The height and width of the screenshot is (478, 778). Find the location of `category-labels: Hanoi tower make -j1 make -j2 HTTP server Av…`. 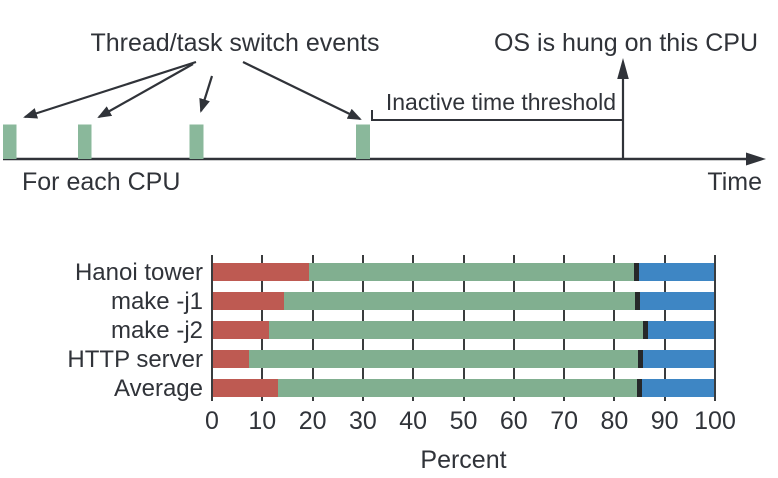

category-labels: Hanoi tower make -j1 make -j2 HTTP server Av… is located at coordinates (101, 328).